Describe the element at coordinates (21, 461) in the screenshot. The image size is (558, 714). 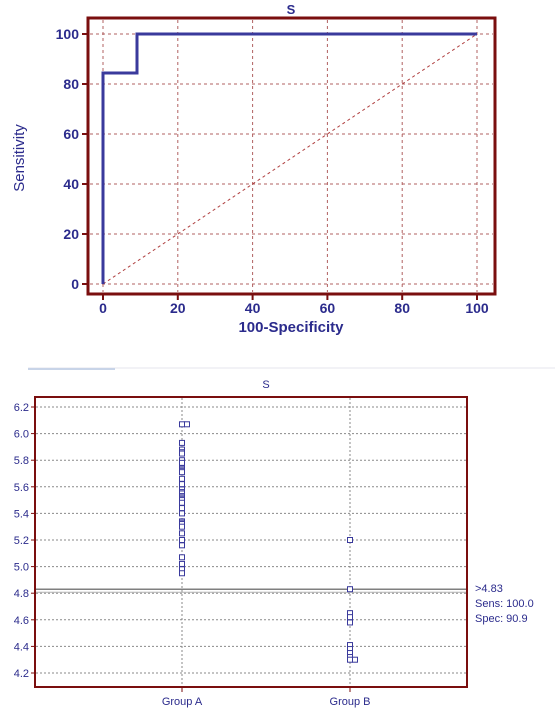
I see `dot-y-tick-label: 5.8` at that location.